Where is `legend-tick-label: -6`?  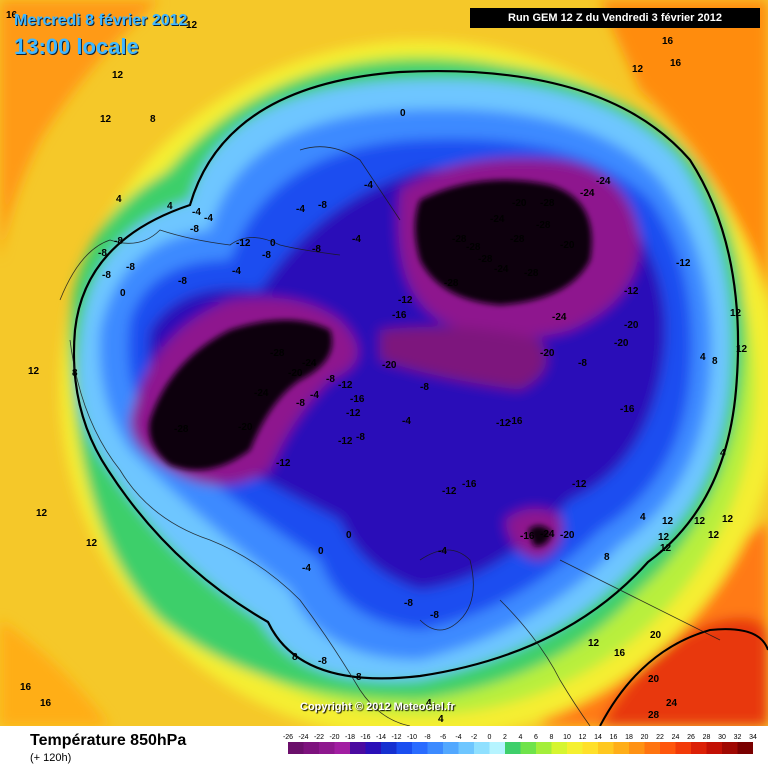 legend-tick-label: -6 is located at coordinates (443, 737).